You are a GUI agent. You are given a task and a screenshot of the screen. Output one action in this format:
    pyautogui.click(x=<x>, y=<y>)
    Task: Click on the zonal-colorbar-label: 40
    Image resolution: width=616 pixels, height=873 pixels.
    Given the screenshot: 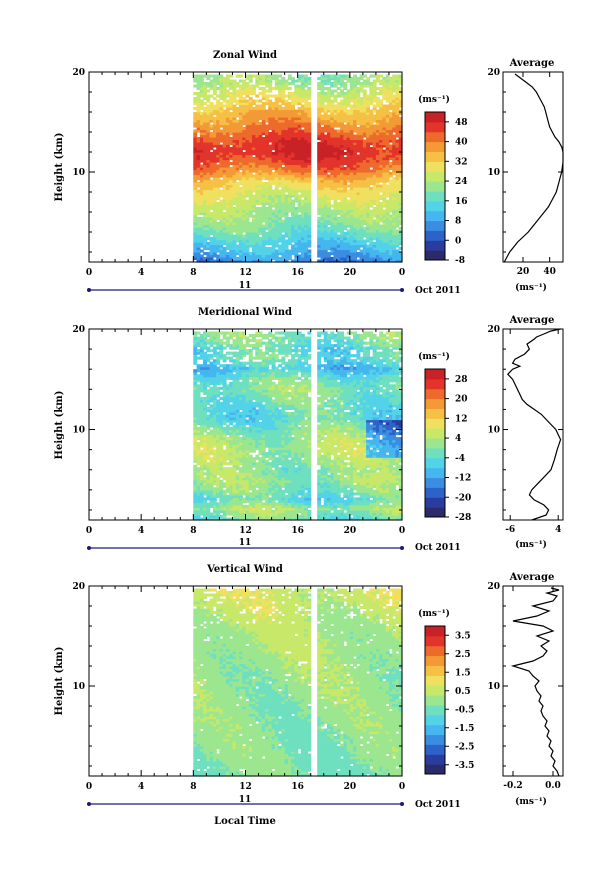 What is the action you would take?
    pyautogui.click(x=461, y=143)
    